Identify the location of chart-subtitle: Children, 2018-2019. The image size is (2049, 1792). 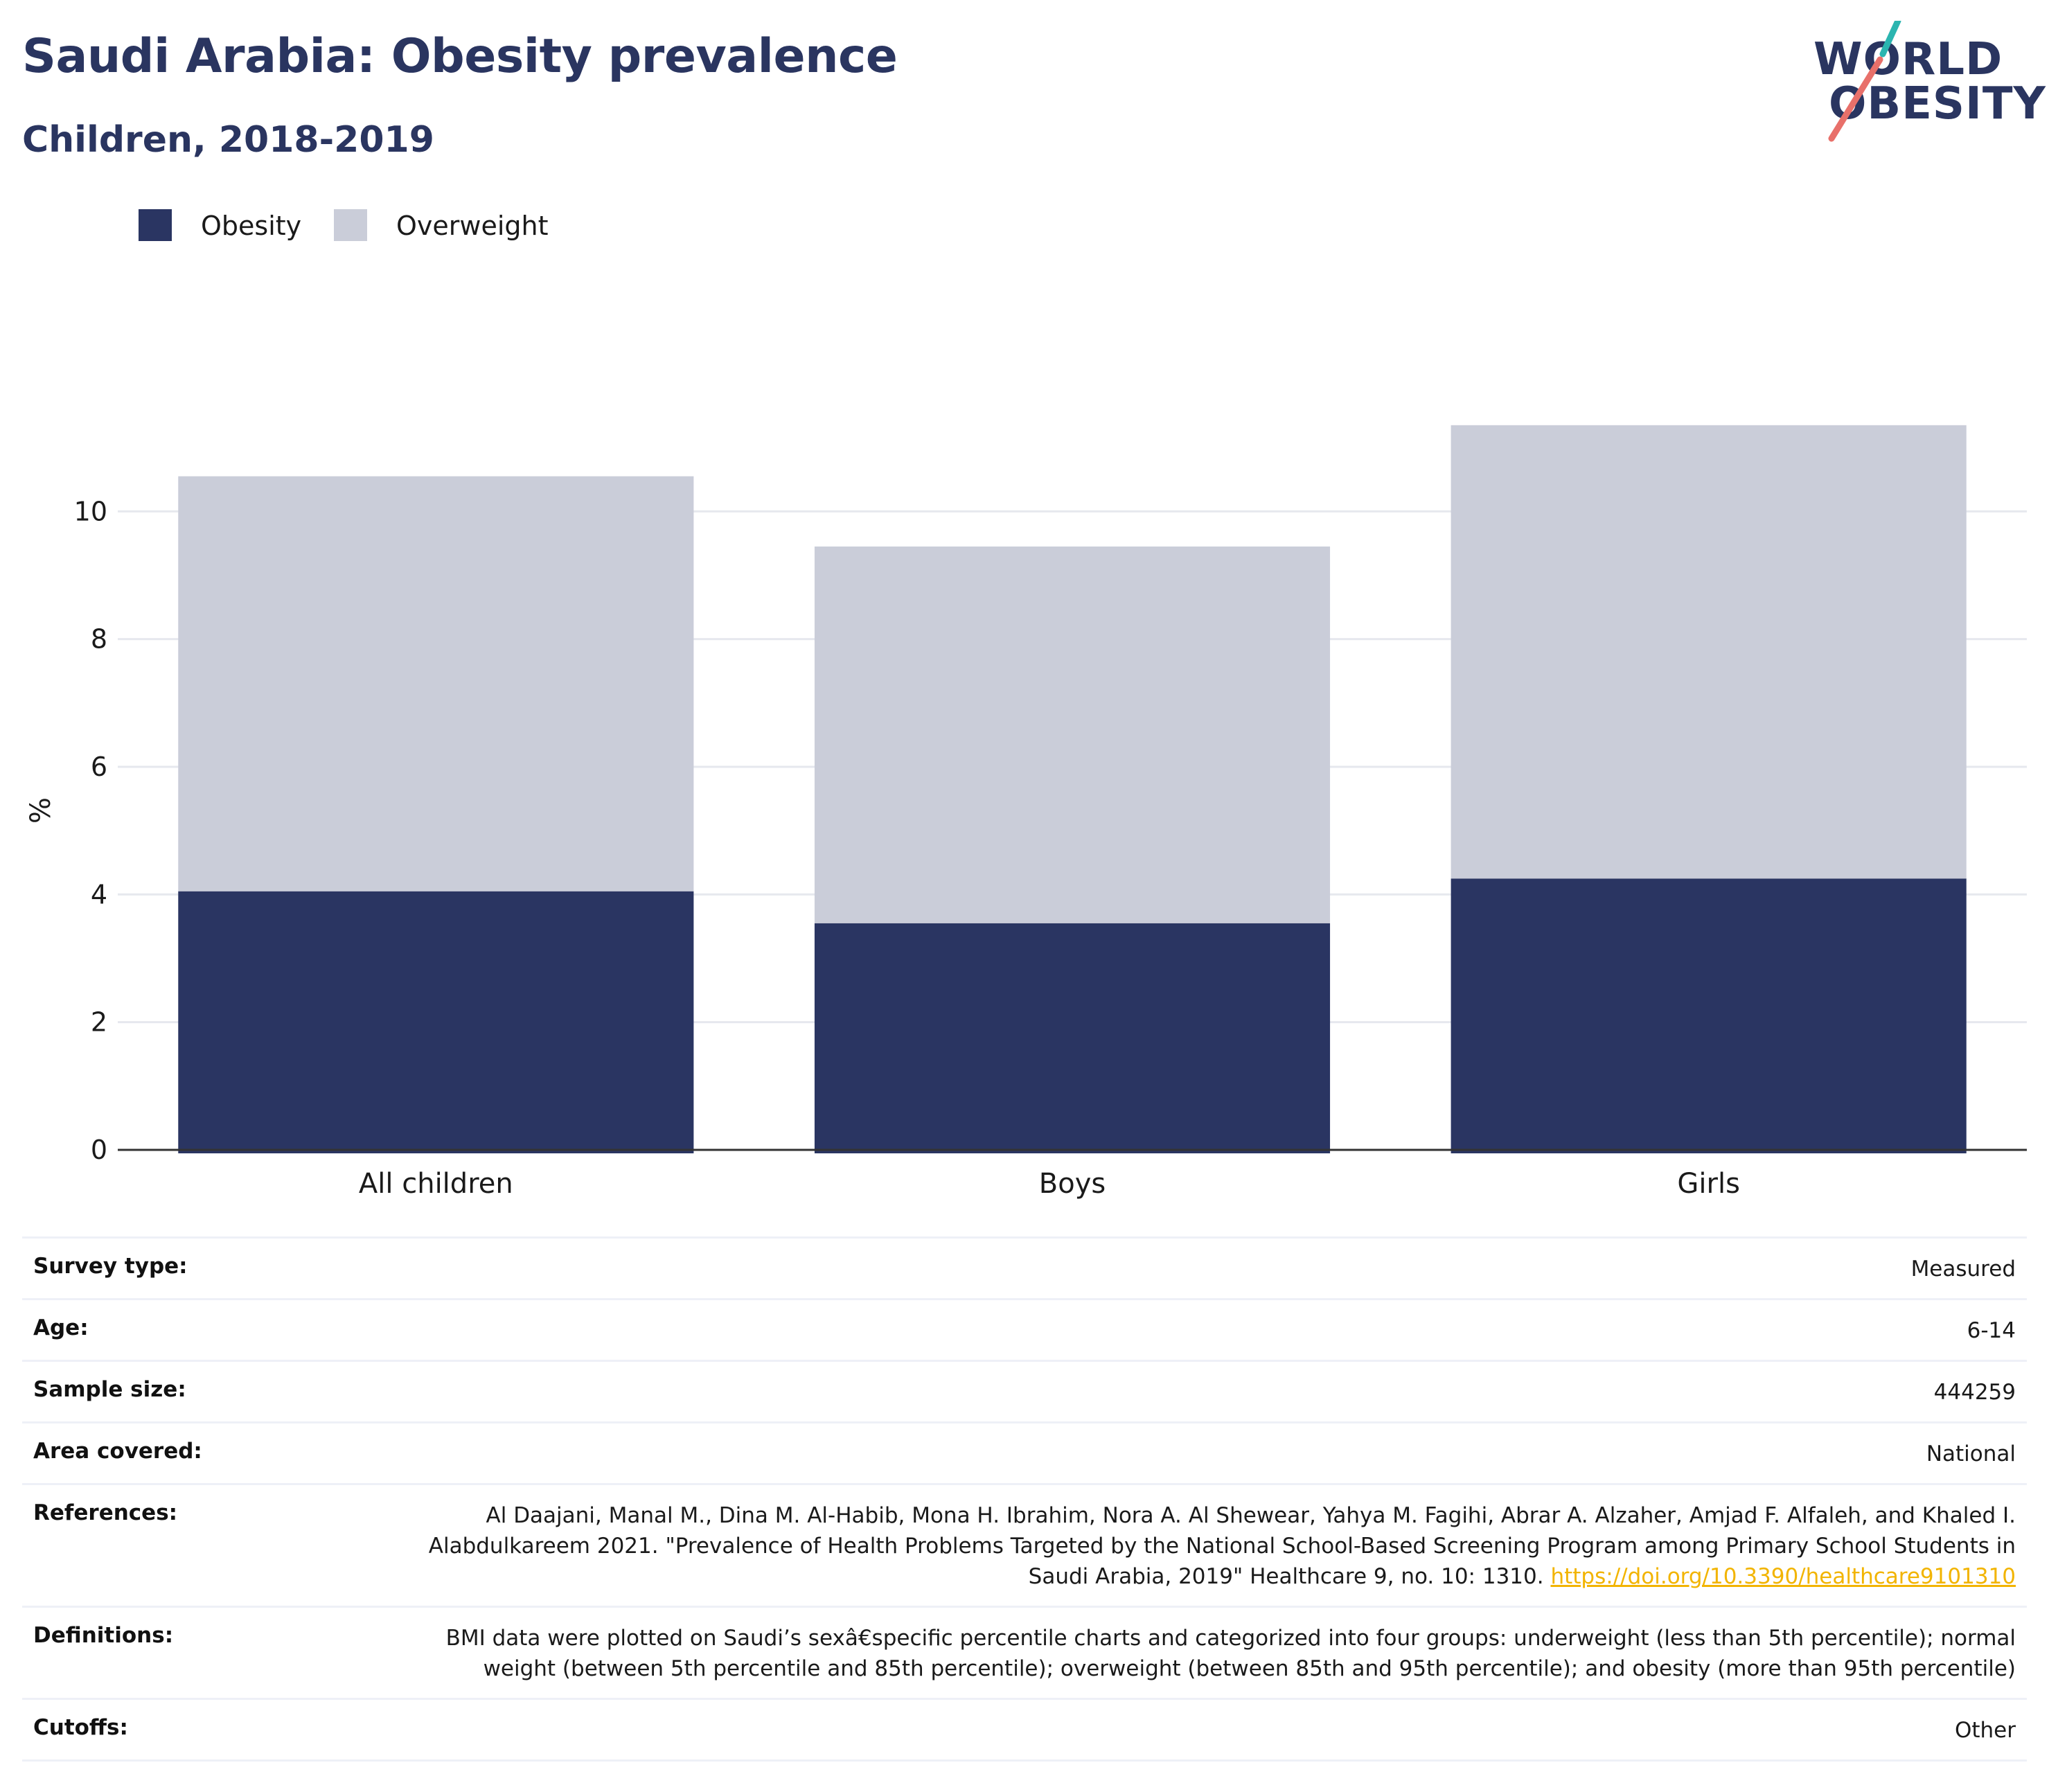
(228, 140).